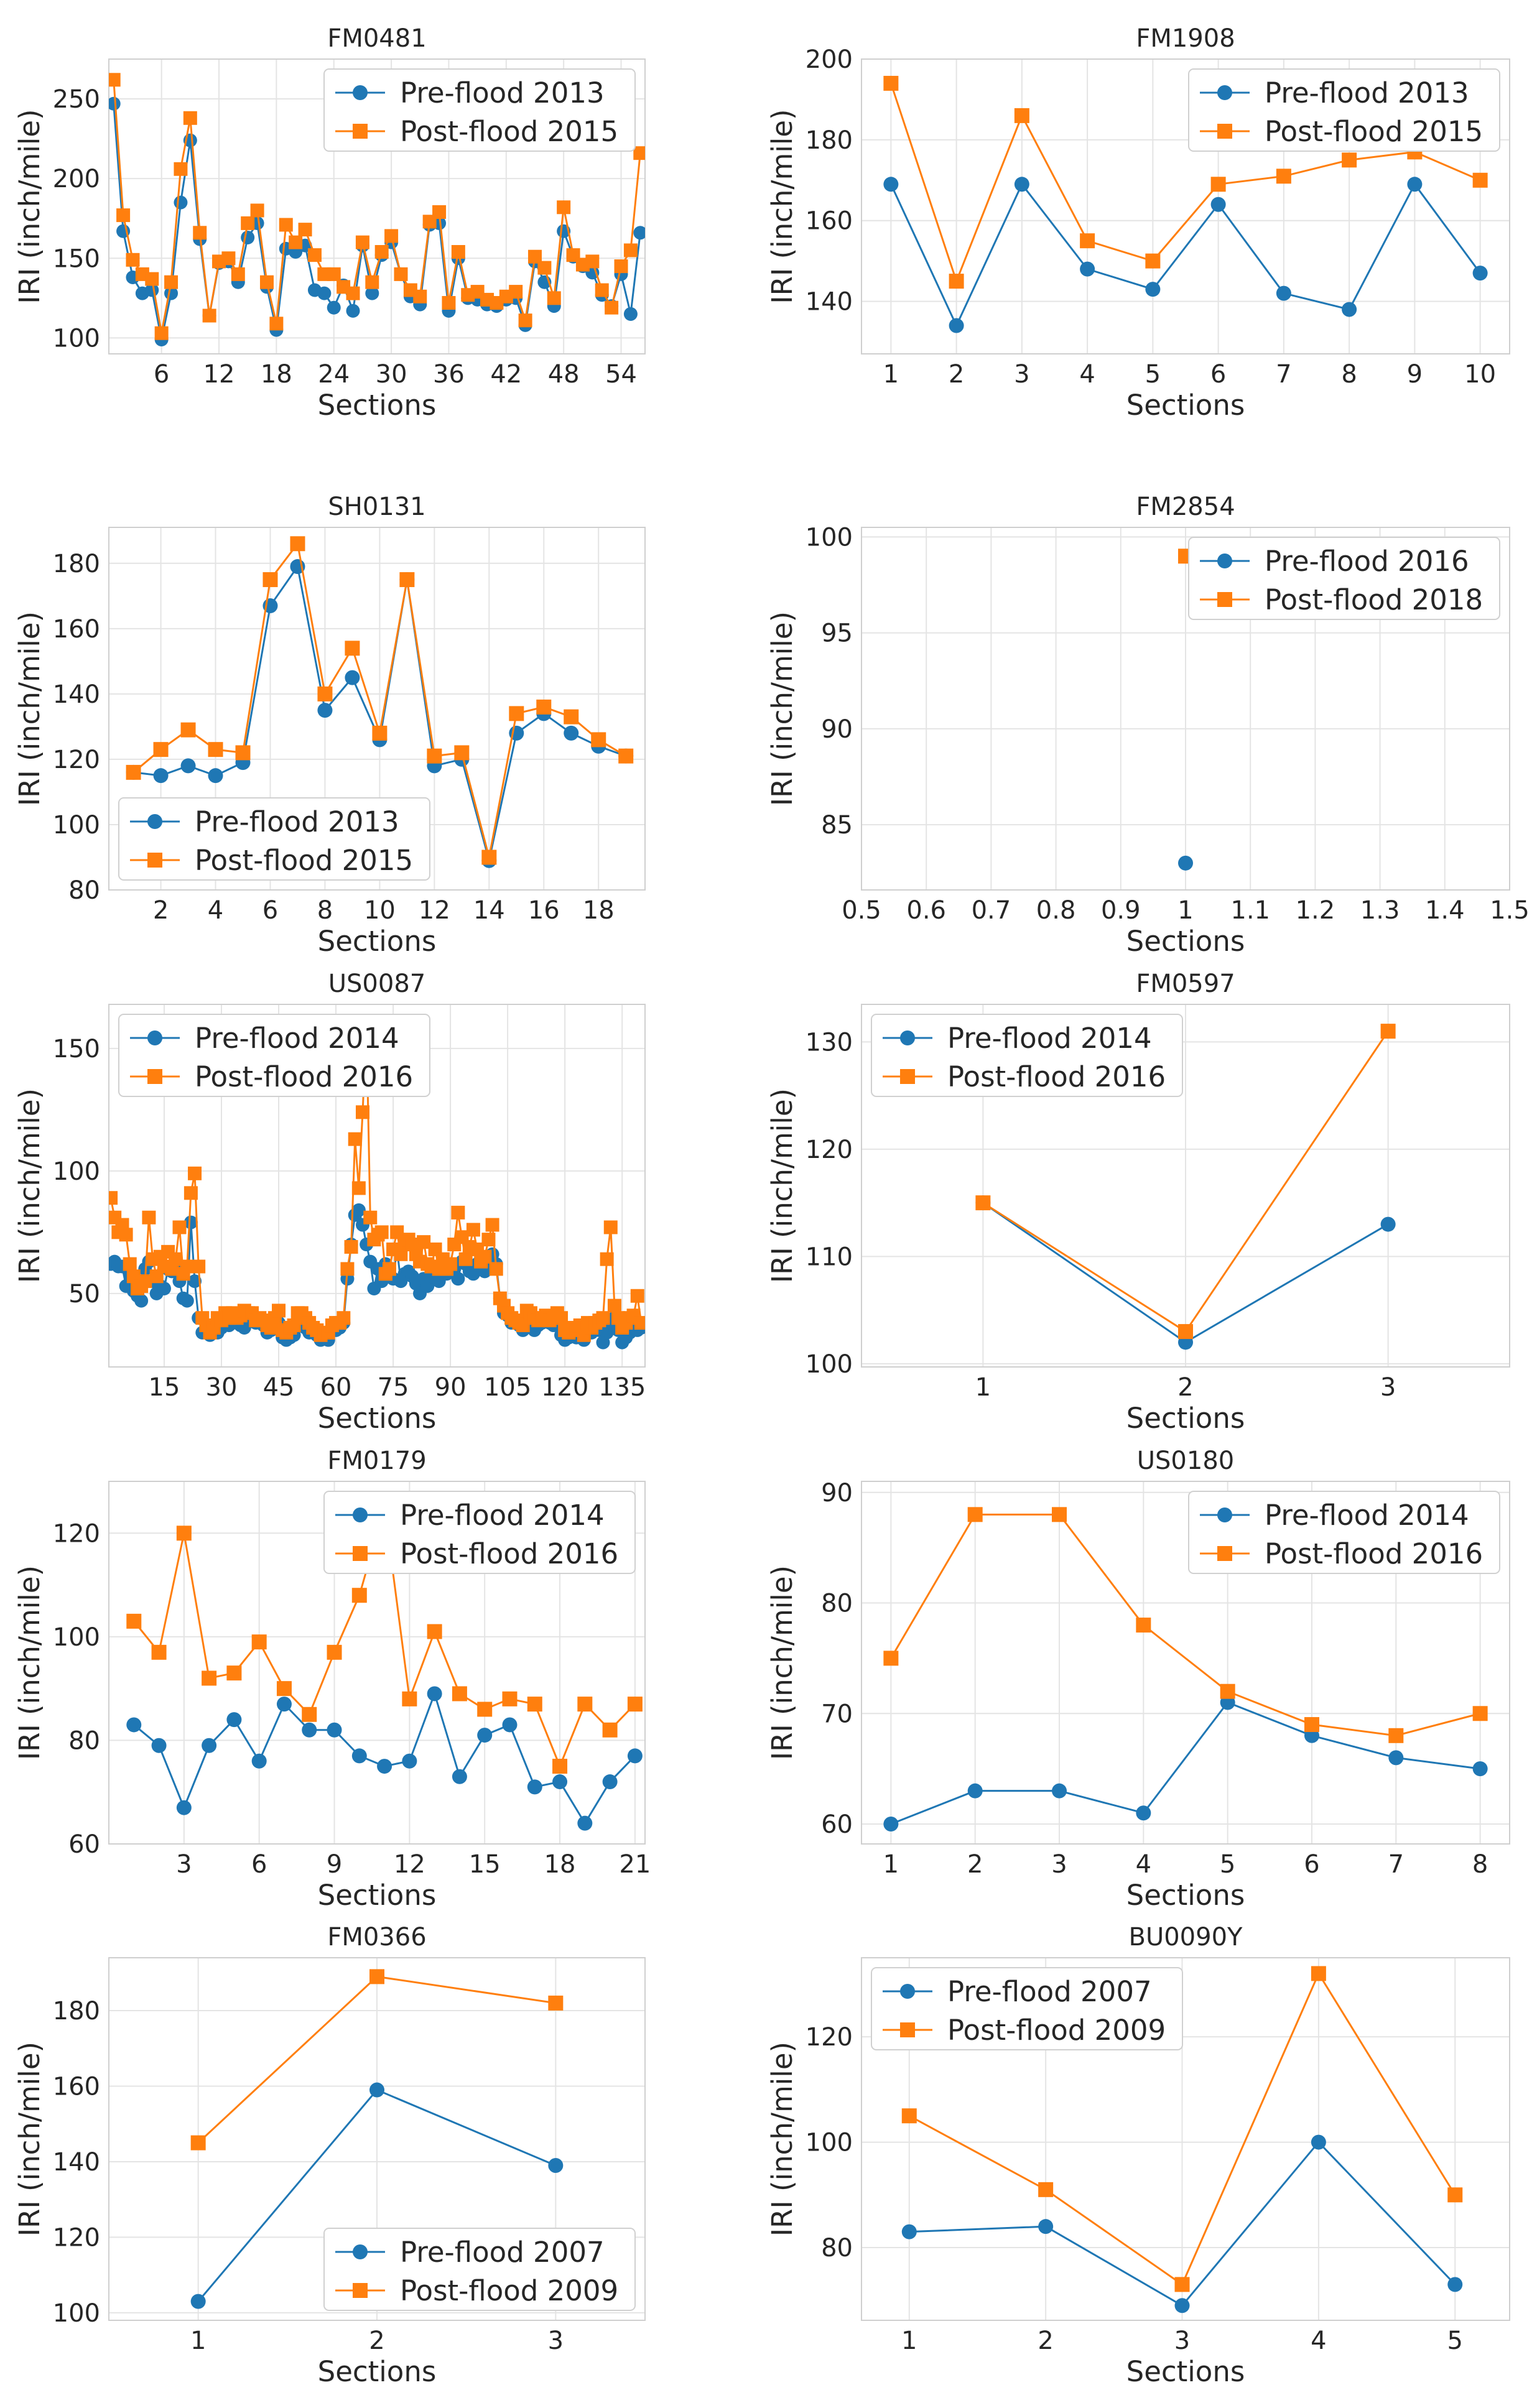  What do you see at coordinates (489, 910) in the screenshot?
I see `x-tick-label: 14` at bounding box center [489, 910].